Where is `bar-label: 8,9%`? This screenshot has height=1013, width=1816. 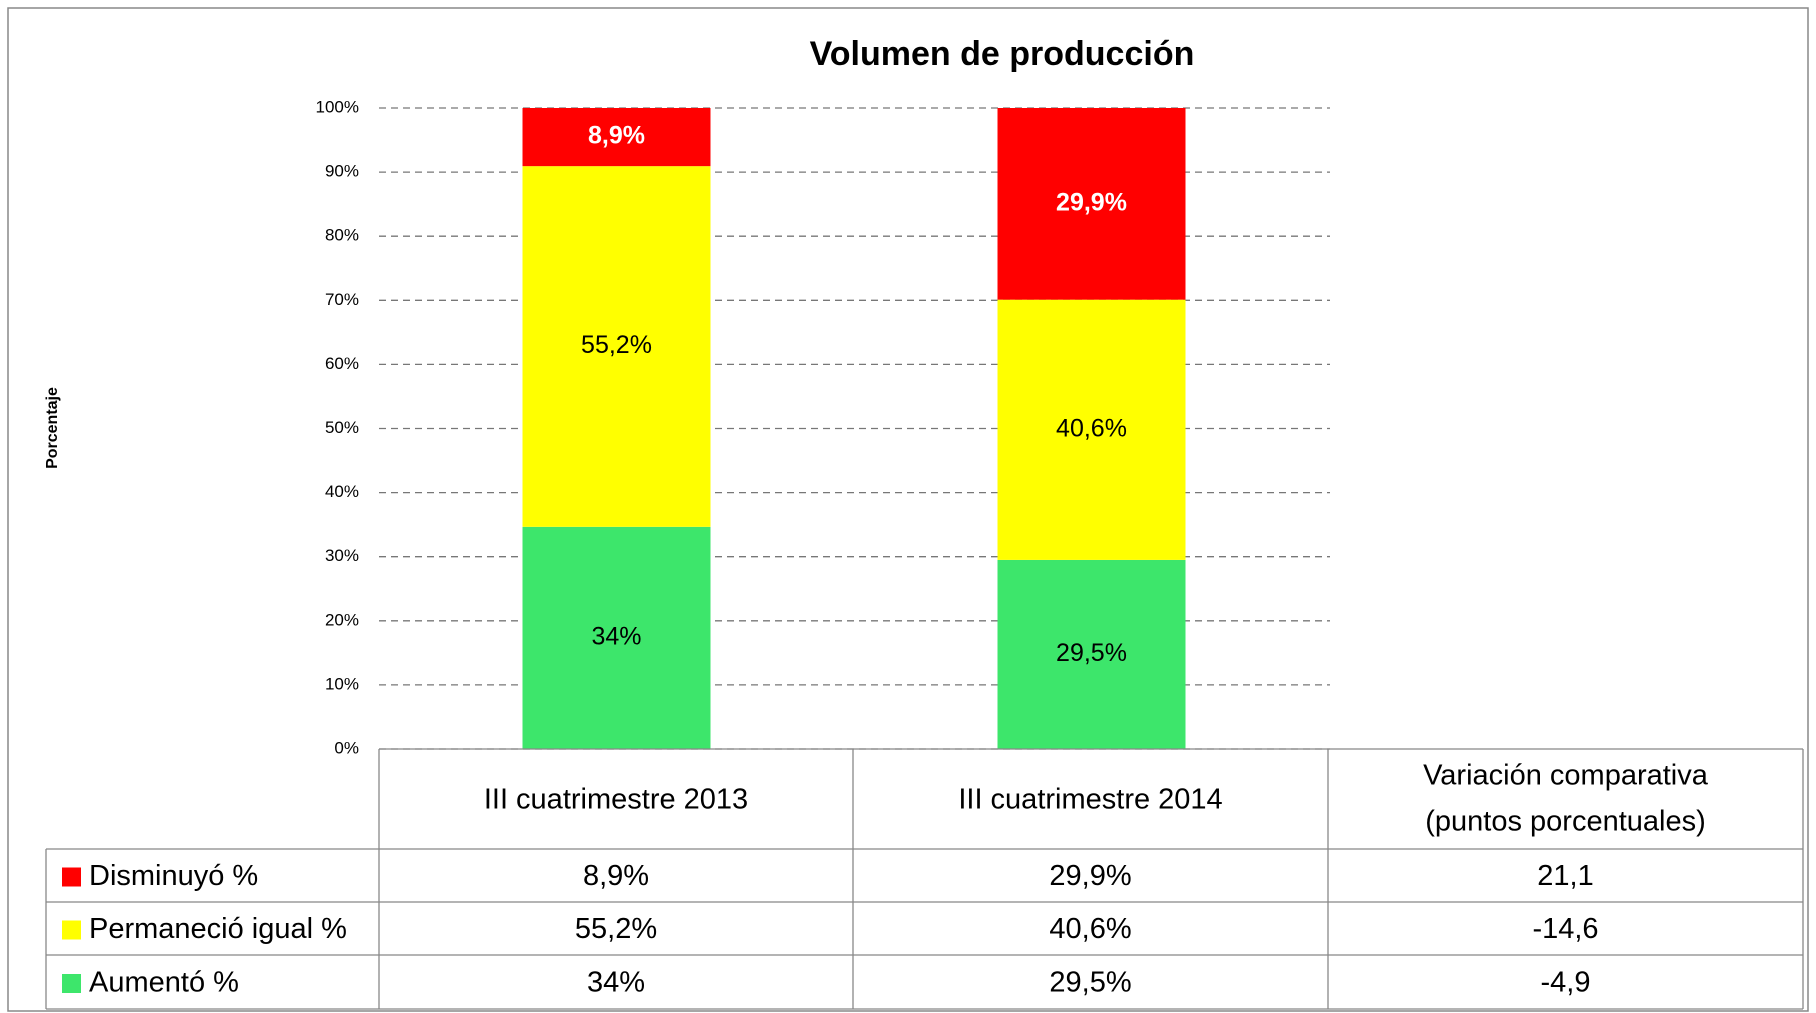
bar-label: 8,9% is located at coordinates (616, 136).